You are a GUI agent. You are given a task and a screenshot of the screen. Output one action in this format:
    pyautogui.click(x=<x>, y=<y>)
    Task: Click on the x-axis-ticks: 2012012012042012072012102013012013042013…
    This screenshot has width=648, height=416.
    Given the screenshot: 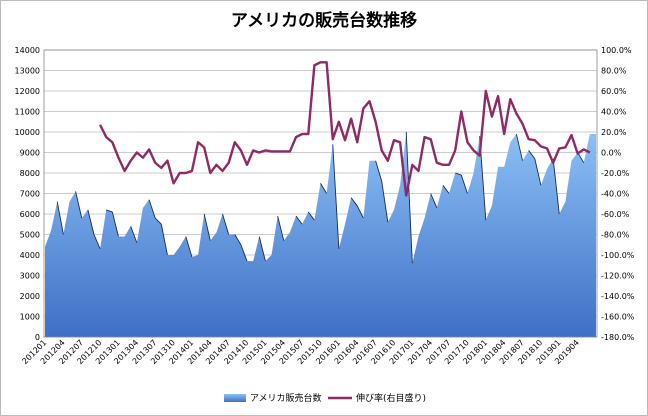 What is the action you would take?
    pyautogui.click(x=300, y=352)
    